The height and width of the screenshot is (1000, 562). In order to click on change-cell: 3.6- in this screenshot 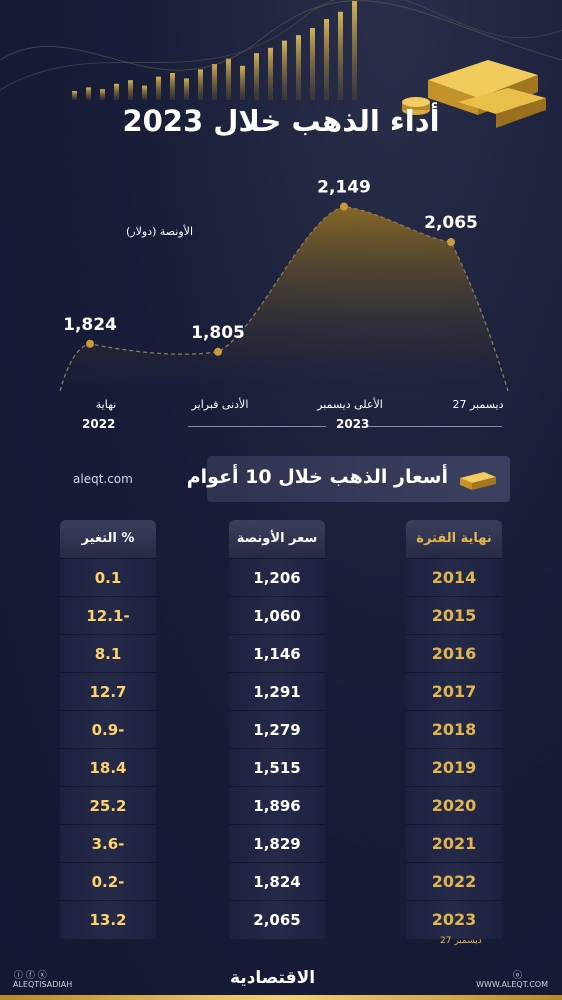, I will do `click(108, 843)`.